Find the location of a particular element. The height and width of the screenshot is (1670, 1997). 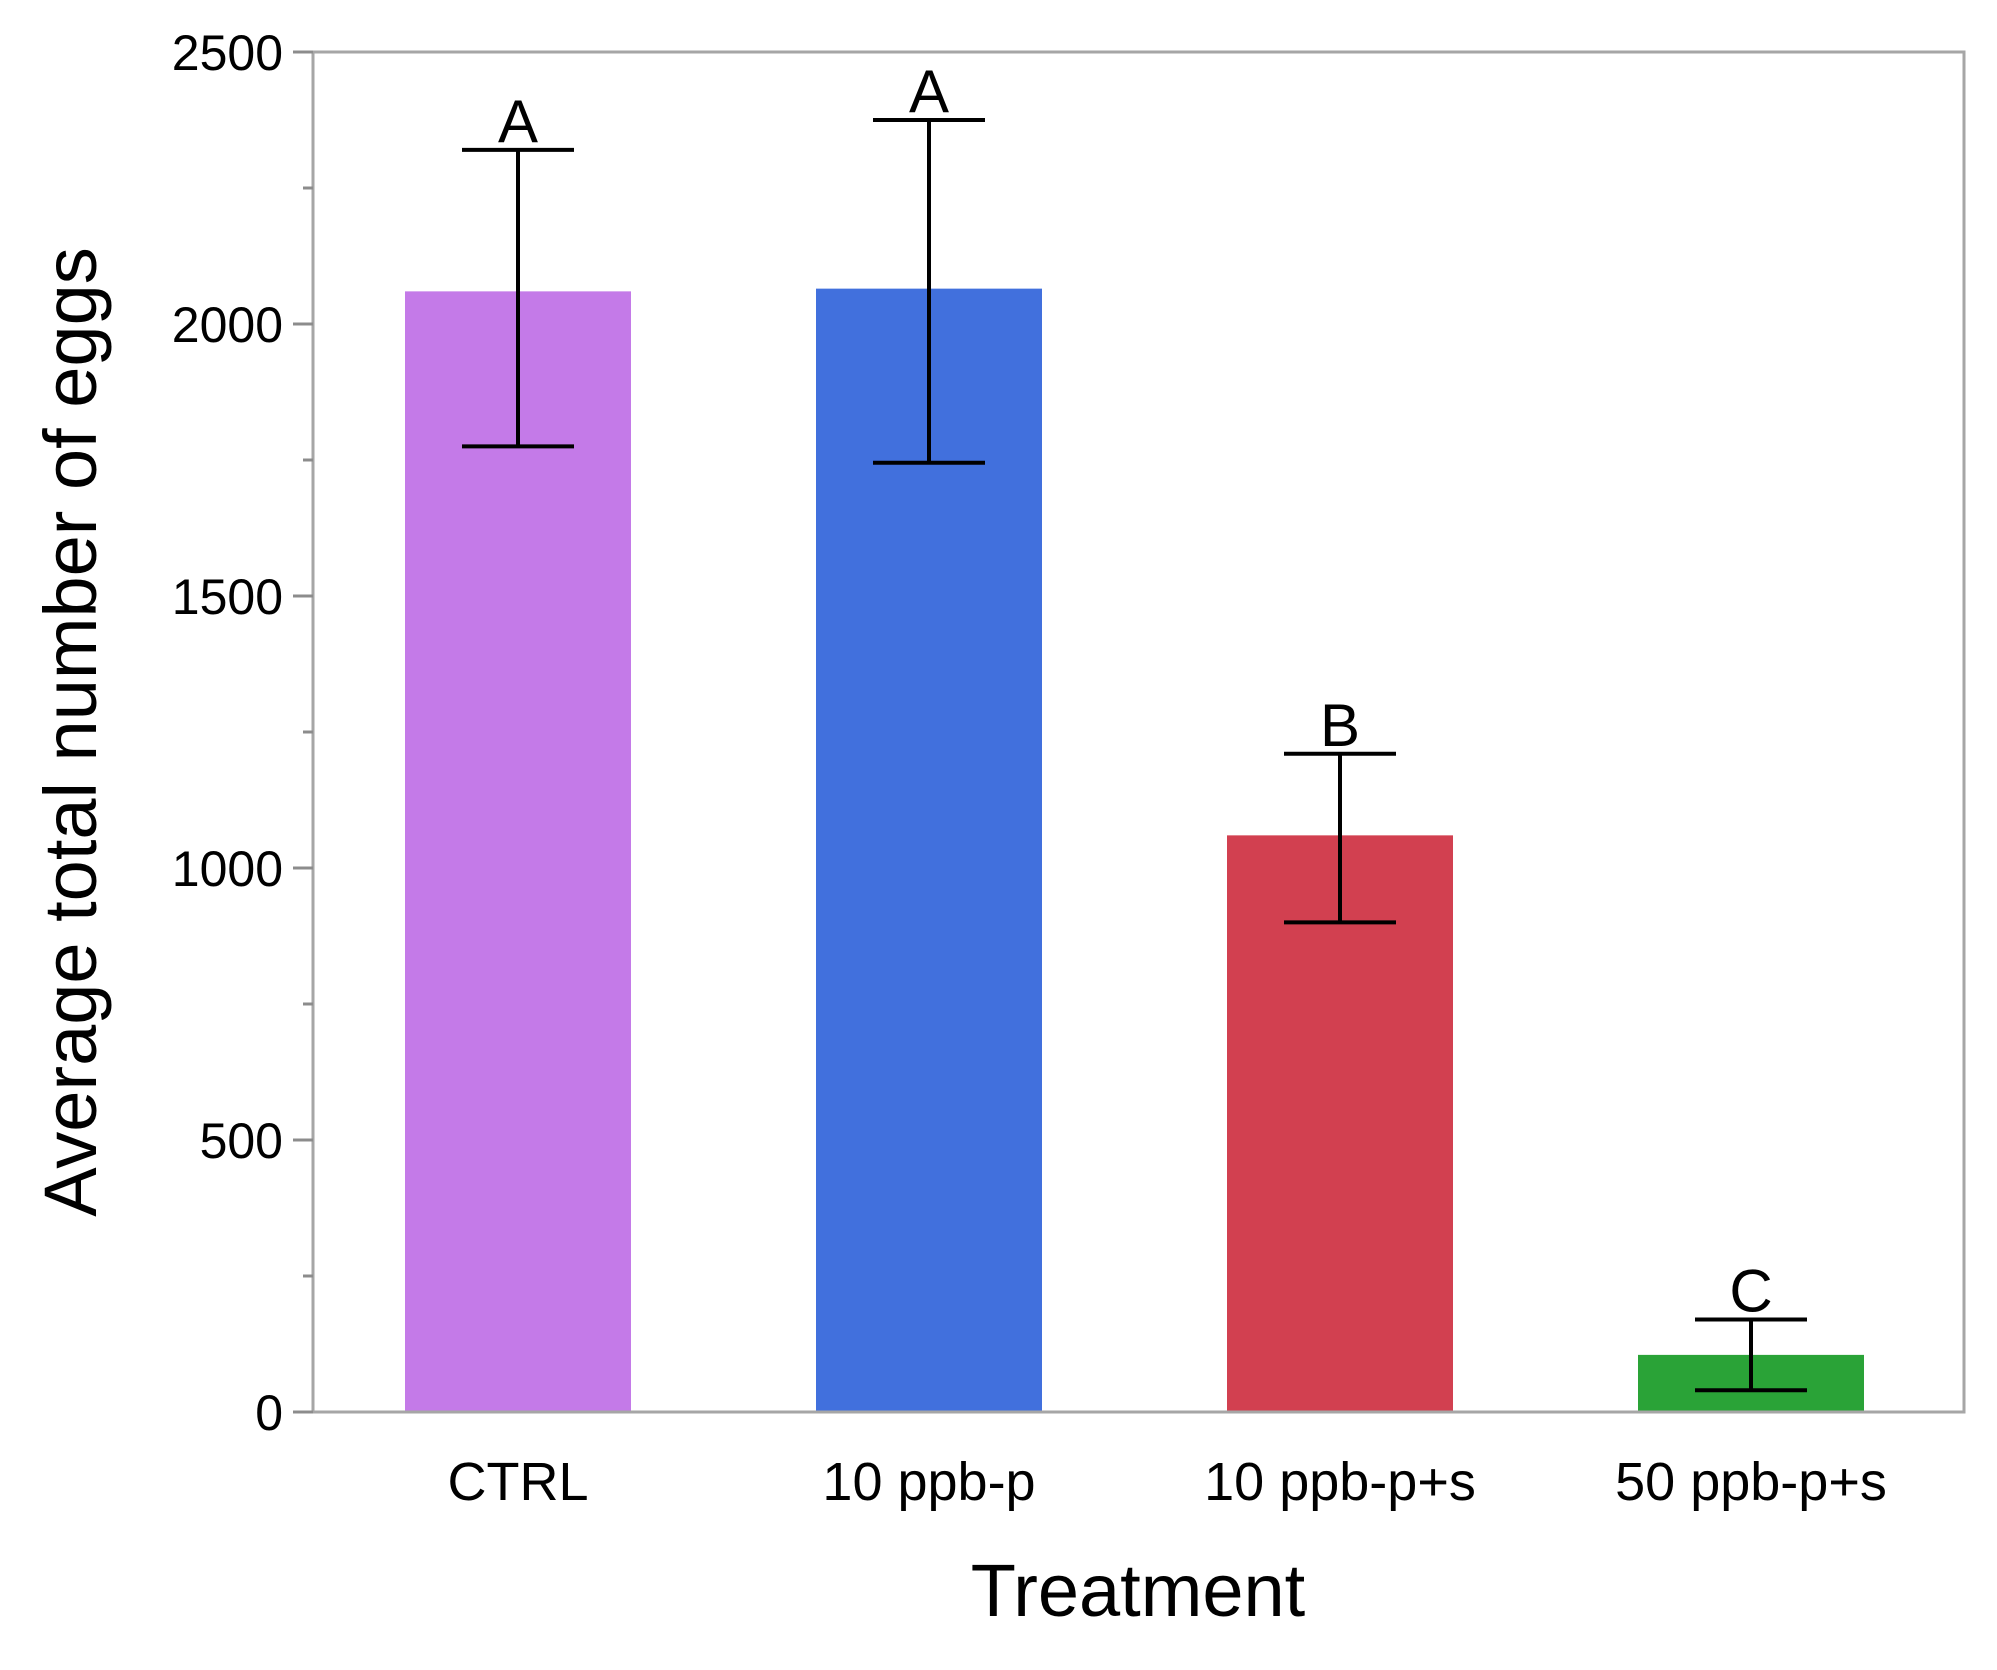

category-label-2: 10 ppb-p+s is located at coordinates (1340, 1482).